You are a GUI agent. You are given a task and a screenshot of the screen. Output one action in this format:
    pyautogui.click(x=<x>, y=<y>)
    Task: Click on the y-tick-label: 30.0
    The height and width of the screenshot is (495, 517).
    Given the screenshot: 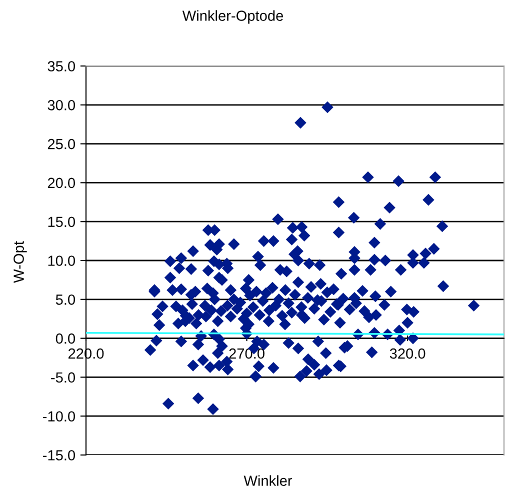 What is the action you would take?
    pyautogui.click(x=62, y=105)
    